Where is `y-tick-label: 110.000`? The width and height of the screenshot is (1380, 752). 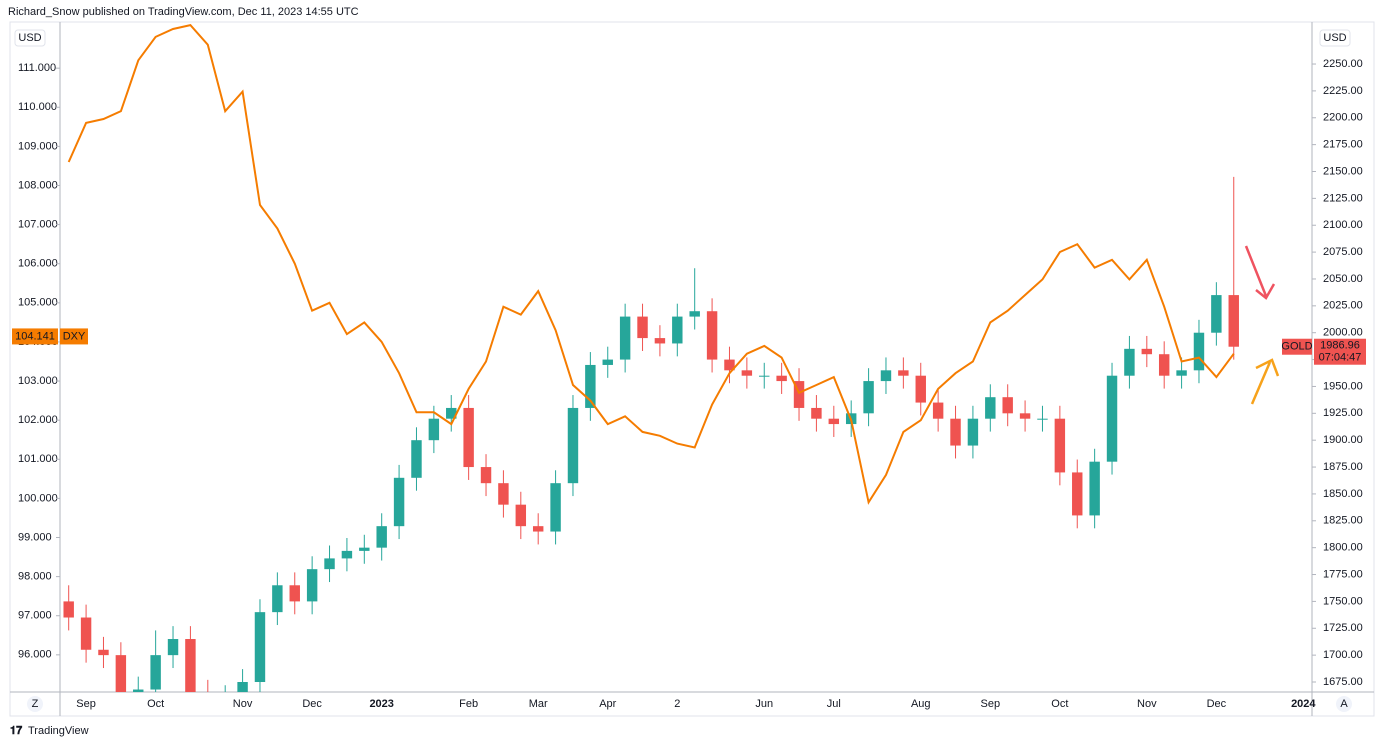 y-tick-label: 110.000 is located at coordinates (37, 107).